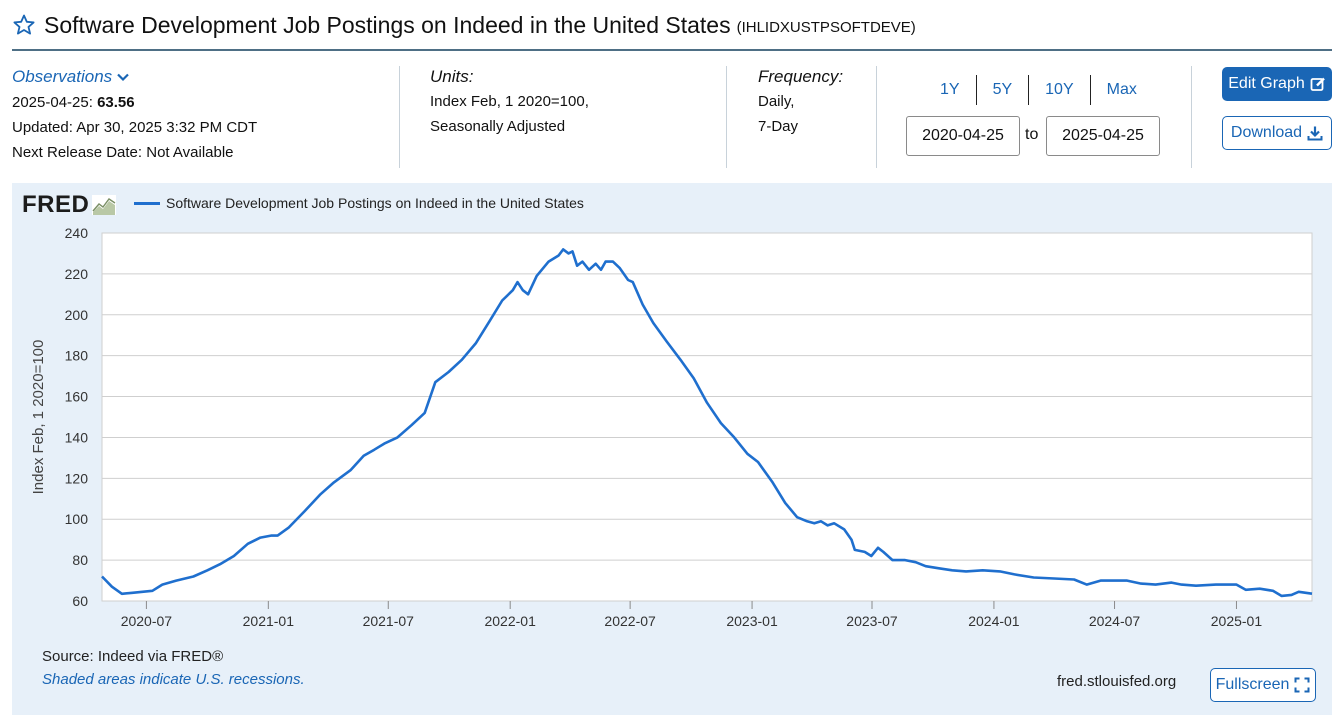  What do you see at coordinates (778, 126) in the screenshot?
I see `frequency-line-2: 7-Day` at bounding box center [778, 126].